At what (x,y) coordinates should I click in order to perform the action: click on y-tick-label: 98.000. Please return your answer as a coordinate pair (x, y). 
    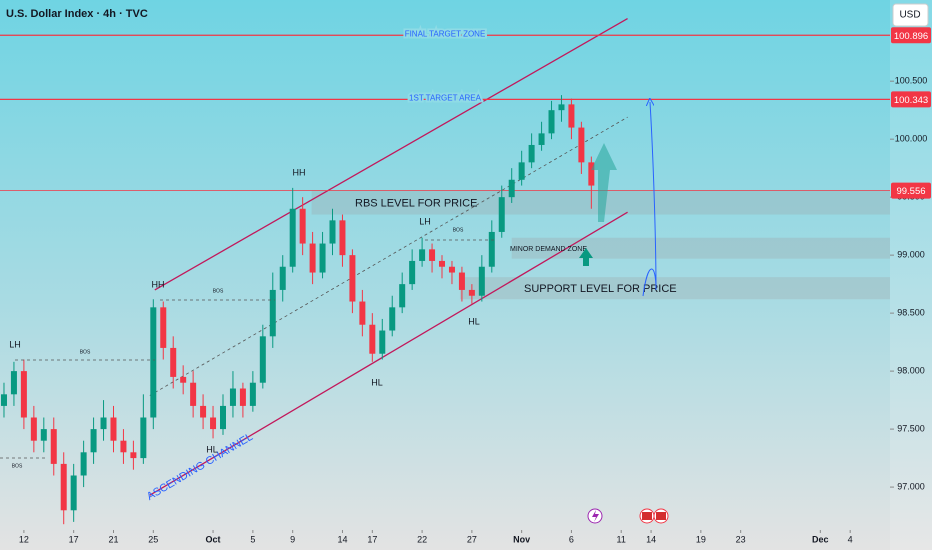
    Looking at the image, I should click on (911, 370).